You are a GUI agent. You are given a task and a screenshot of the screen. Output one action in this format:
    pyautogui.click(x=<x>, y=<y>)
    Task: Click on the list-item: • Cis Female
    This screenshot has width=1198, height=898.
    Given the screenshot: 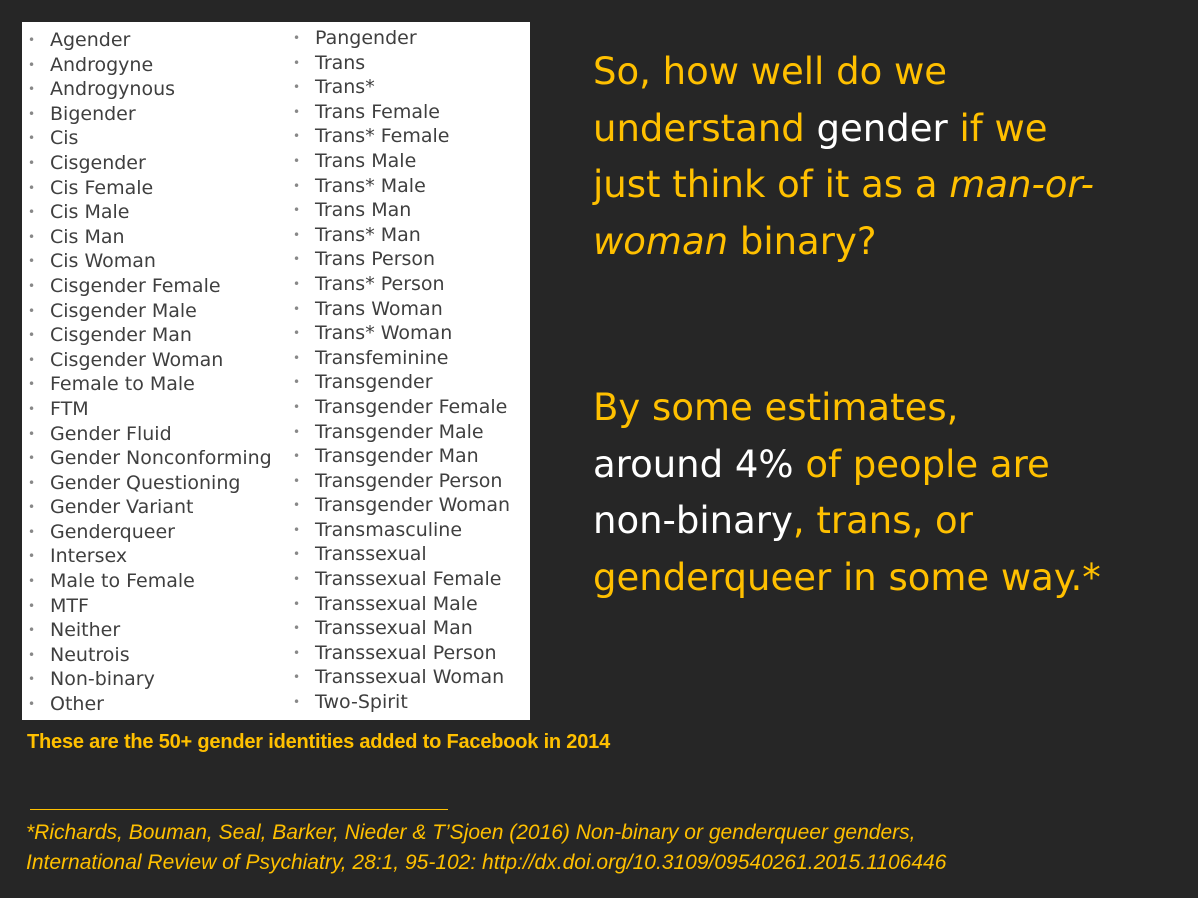 What is the action you would take?
    pyautogui.click(x=147, y=188)
    